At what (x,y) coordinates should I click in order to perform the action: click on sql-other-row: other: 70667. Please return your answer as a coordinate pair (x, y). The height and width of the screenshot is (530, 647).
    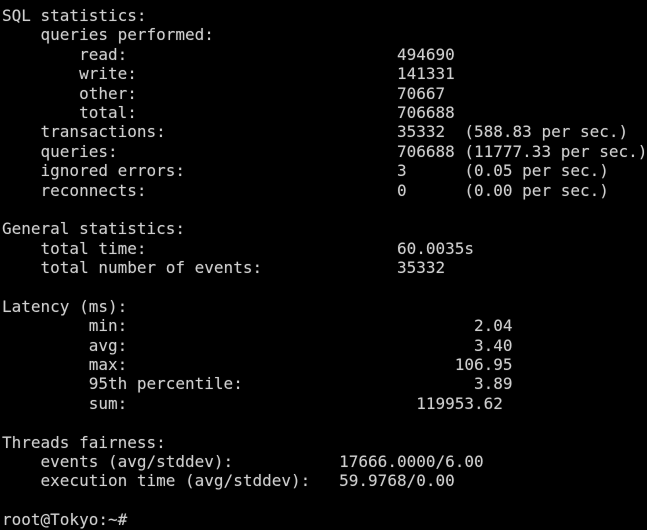
    Looking at the image, I should click on (224, 93).